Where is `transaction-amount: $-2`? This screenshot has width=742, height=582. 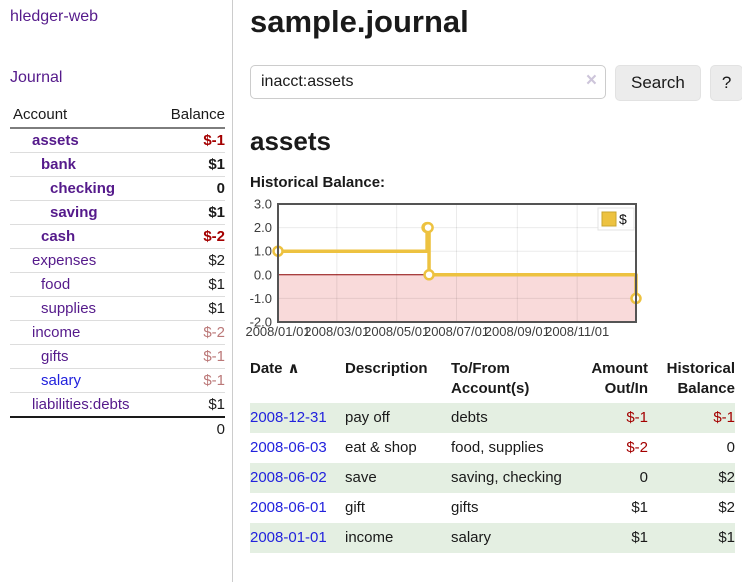 transaction-amount: $-2 is located at coordinates (637, 447).